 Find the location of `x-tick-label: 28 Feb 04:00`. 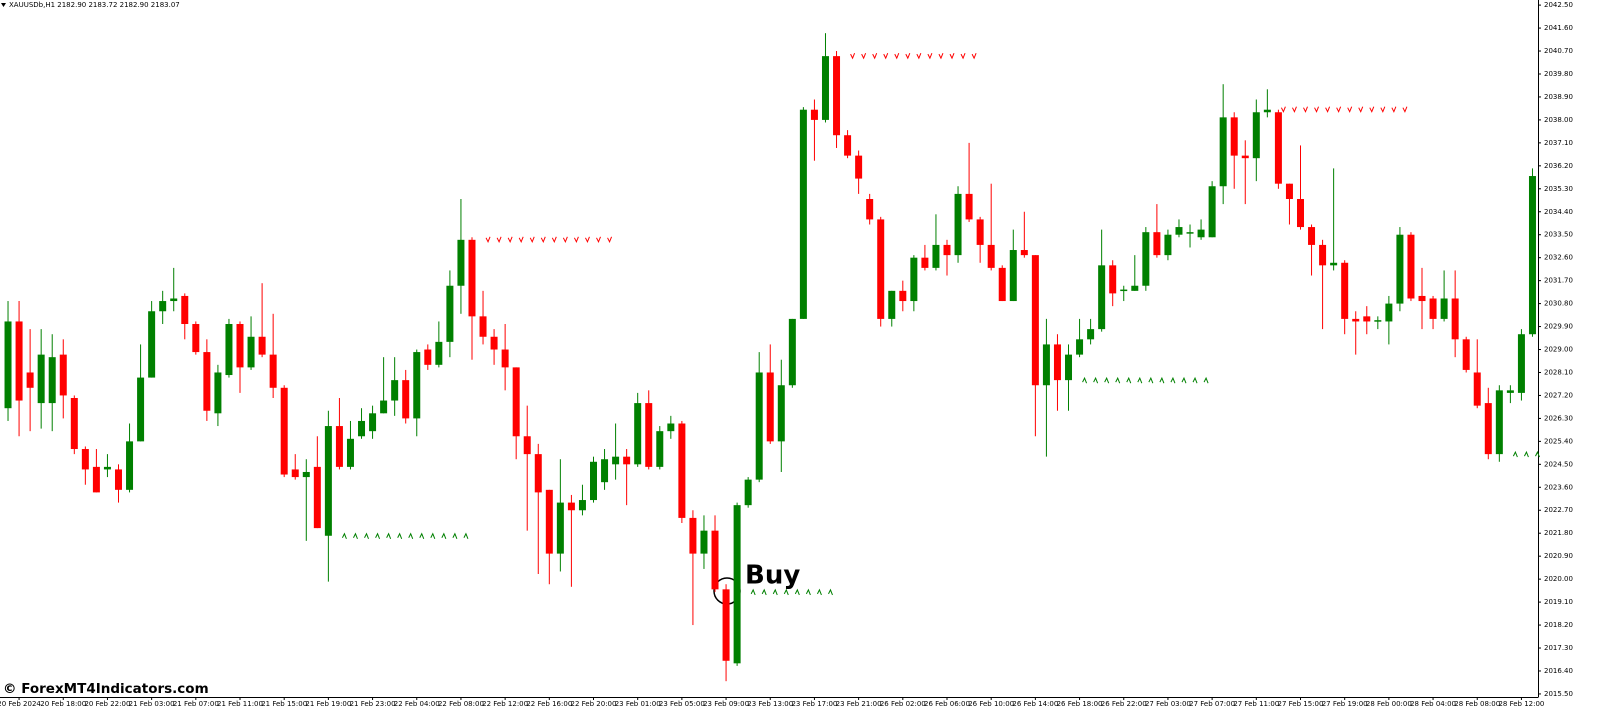

x-tick-label: 28 Feb 04:00 is located at coordinates (1433, 704).